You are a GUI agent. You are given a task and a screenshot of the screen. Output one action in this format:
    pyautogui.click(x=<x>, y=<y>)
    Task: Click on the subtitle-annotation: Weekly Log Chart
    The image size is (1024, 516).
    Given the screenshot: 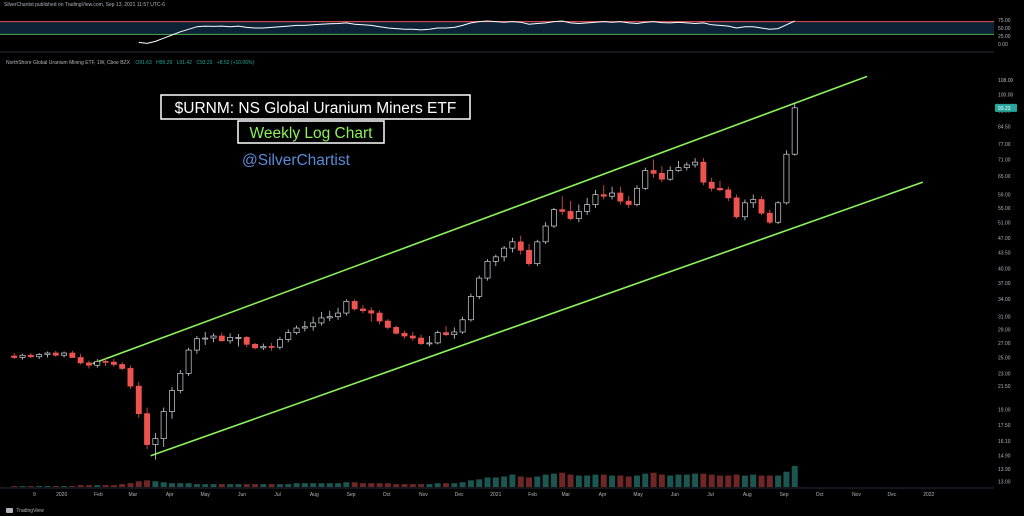 What is the action you would take?
    pyautogui.click(x=311, y=132)
    